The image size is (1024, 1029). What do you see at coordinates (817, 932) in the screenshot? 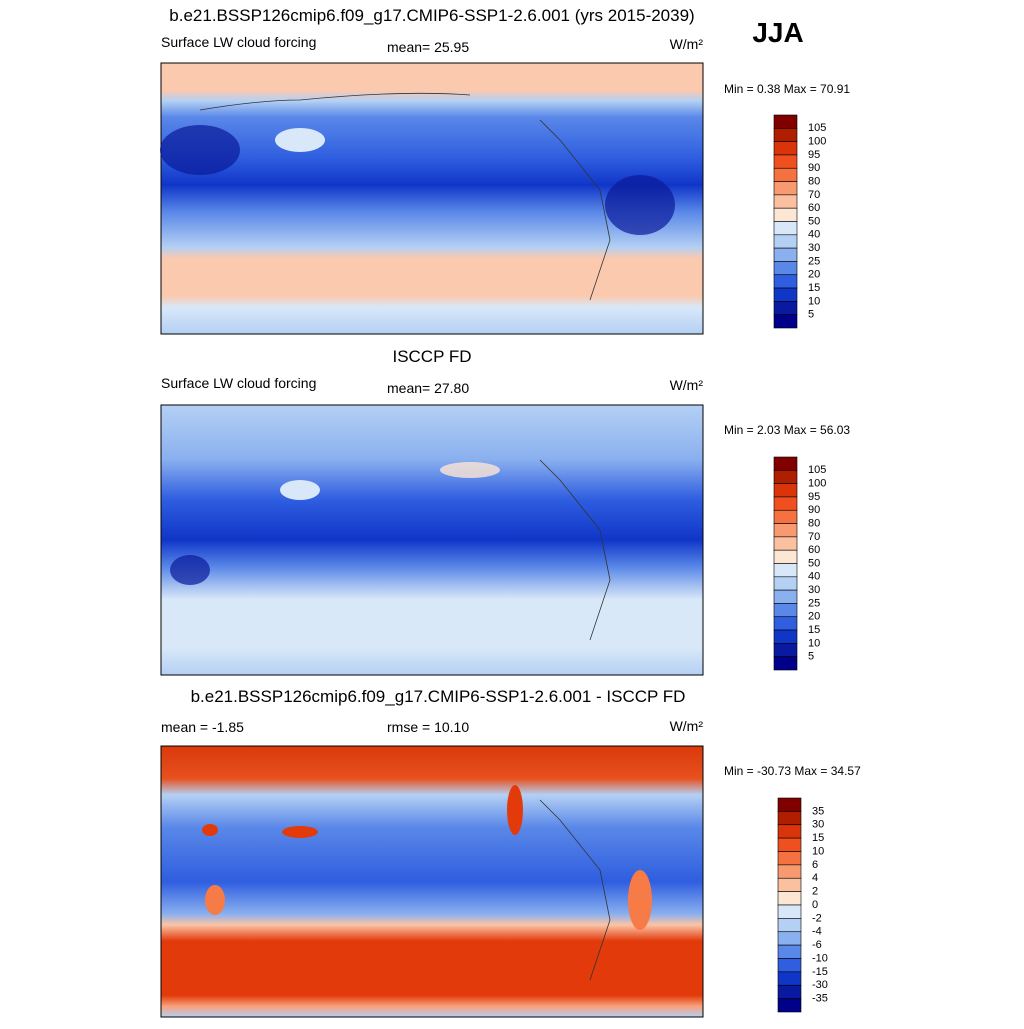
I see `colorbar-label: -4` at bounding box center [817, 932].